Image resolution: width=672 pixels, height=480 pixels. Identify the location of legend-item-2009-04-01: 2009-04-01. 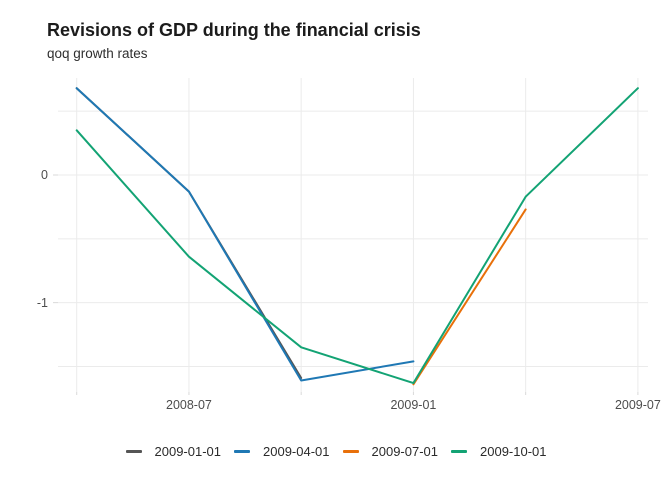
(282, 451).